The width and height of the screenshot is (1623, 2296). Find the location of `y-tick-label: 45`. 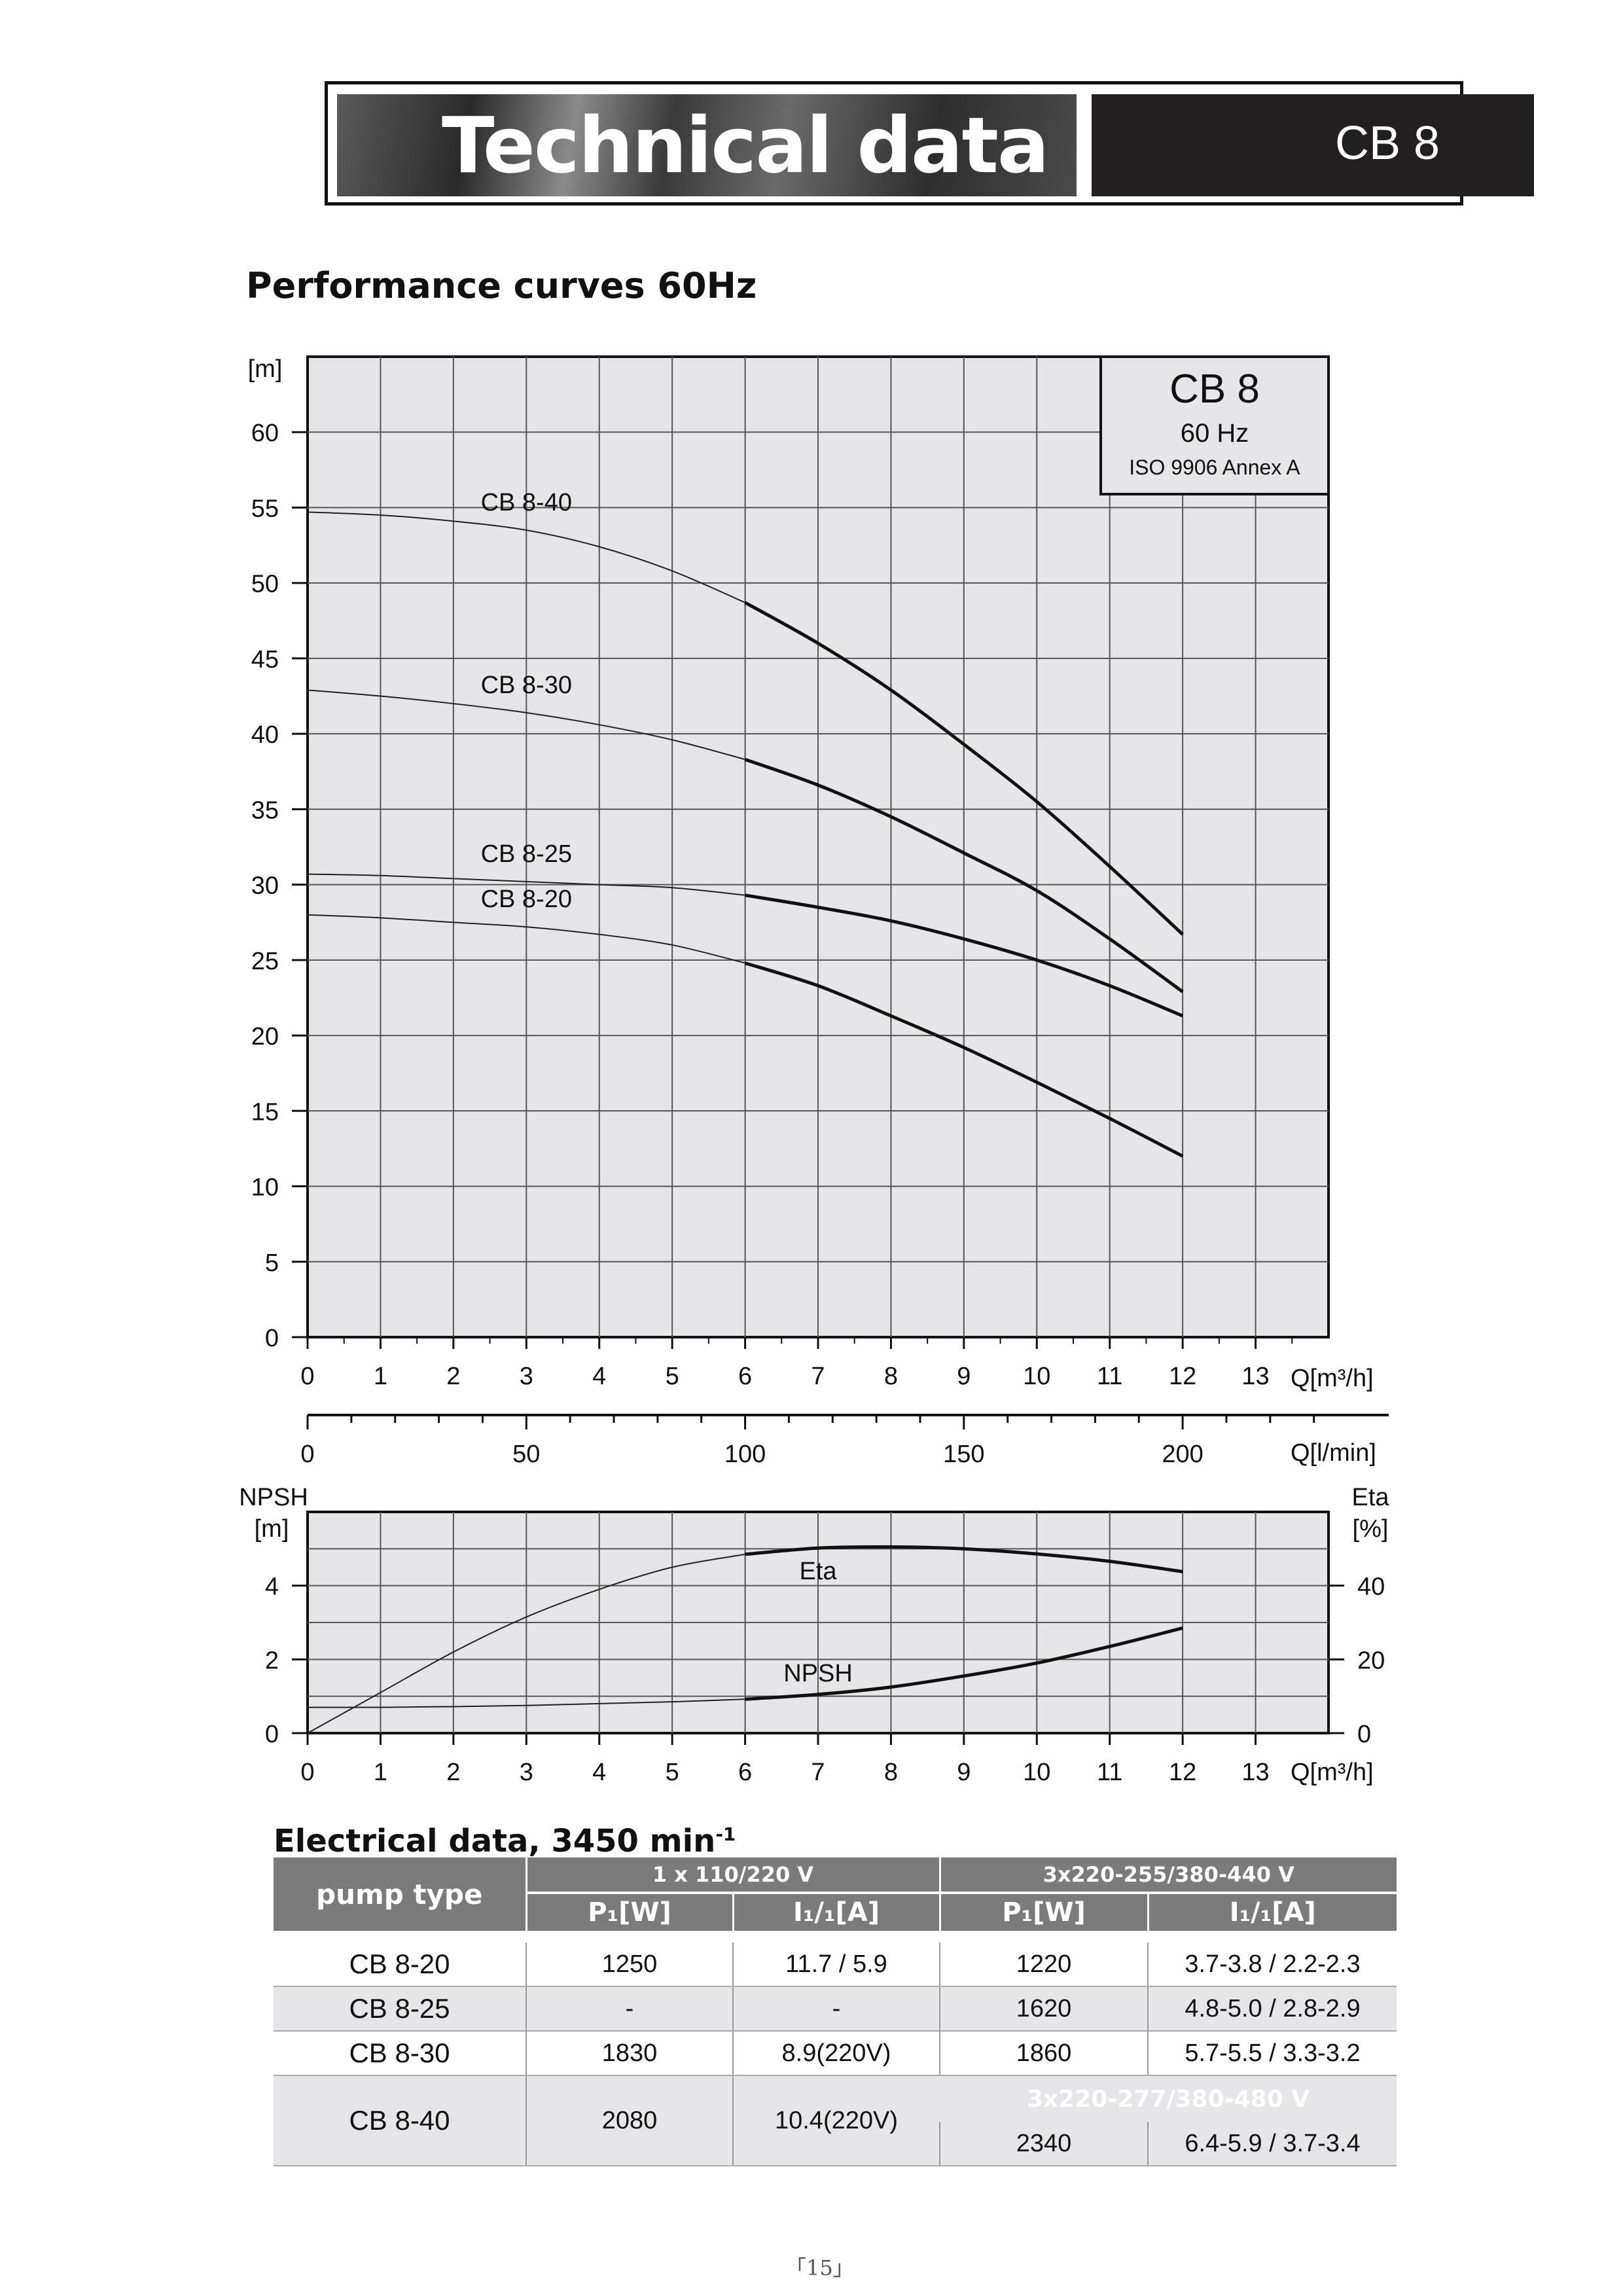

y-tick-label: 45 is located at coordinates (265, 659).